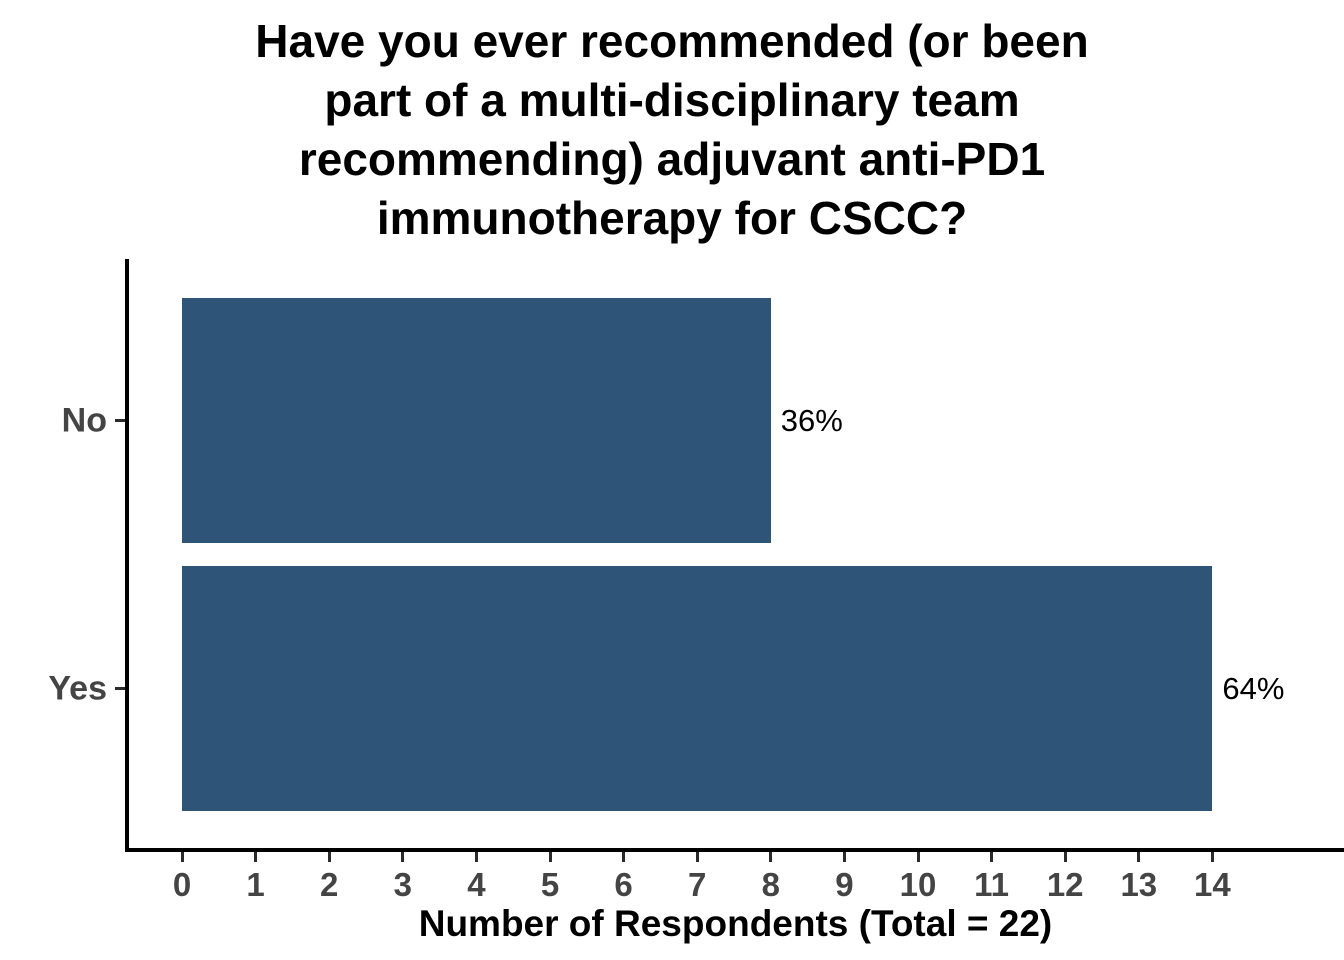 The height and width of the screenshot is (960, 1344). What do you see at coordinates (182, 884) in the screenshot?
I see `x-tick-label-0: 0` at bounding box center [182, 884].